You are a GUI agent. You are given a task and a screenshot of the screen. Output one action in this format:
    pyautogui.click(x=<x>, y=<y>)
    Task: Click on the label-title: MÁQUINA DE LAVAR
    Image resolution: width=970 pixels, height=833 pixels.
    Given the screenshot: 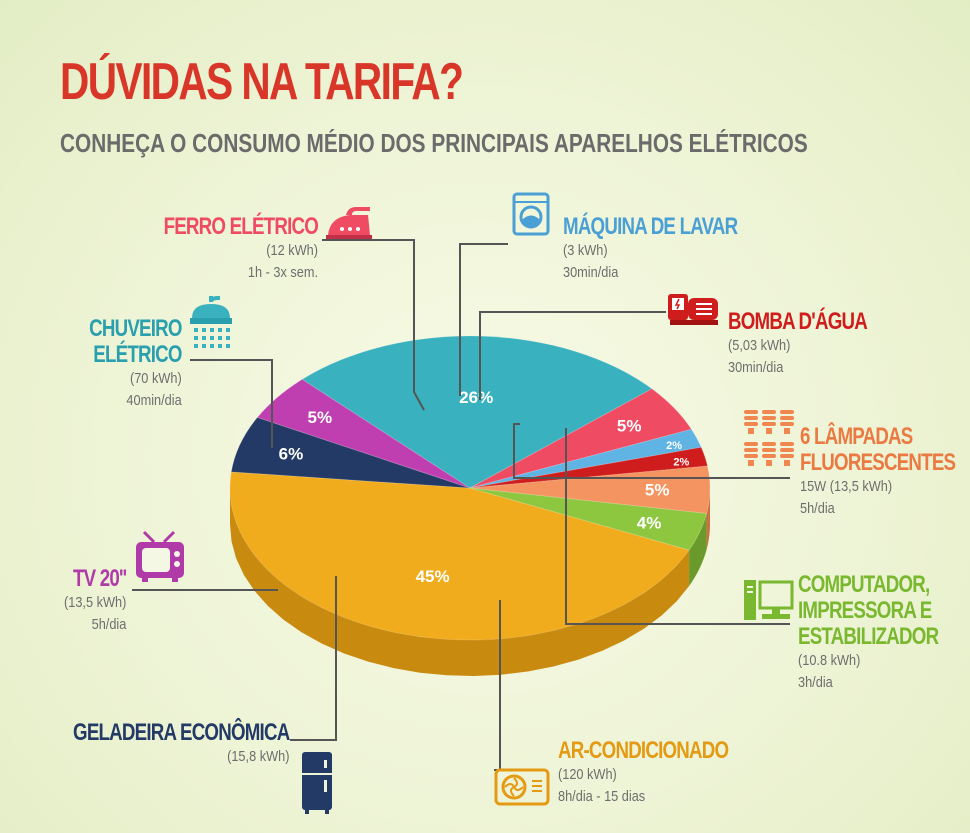 What is the action you would take?
    pyautogui.click(x=650, y=226)
    